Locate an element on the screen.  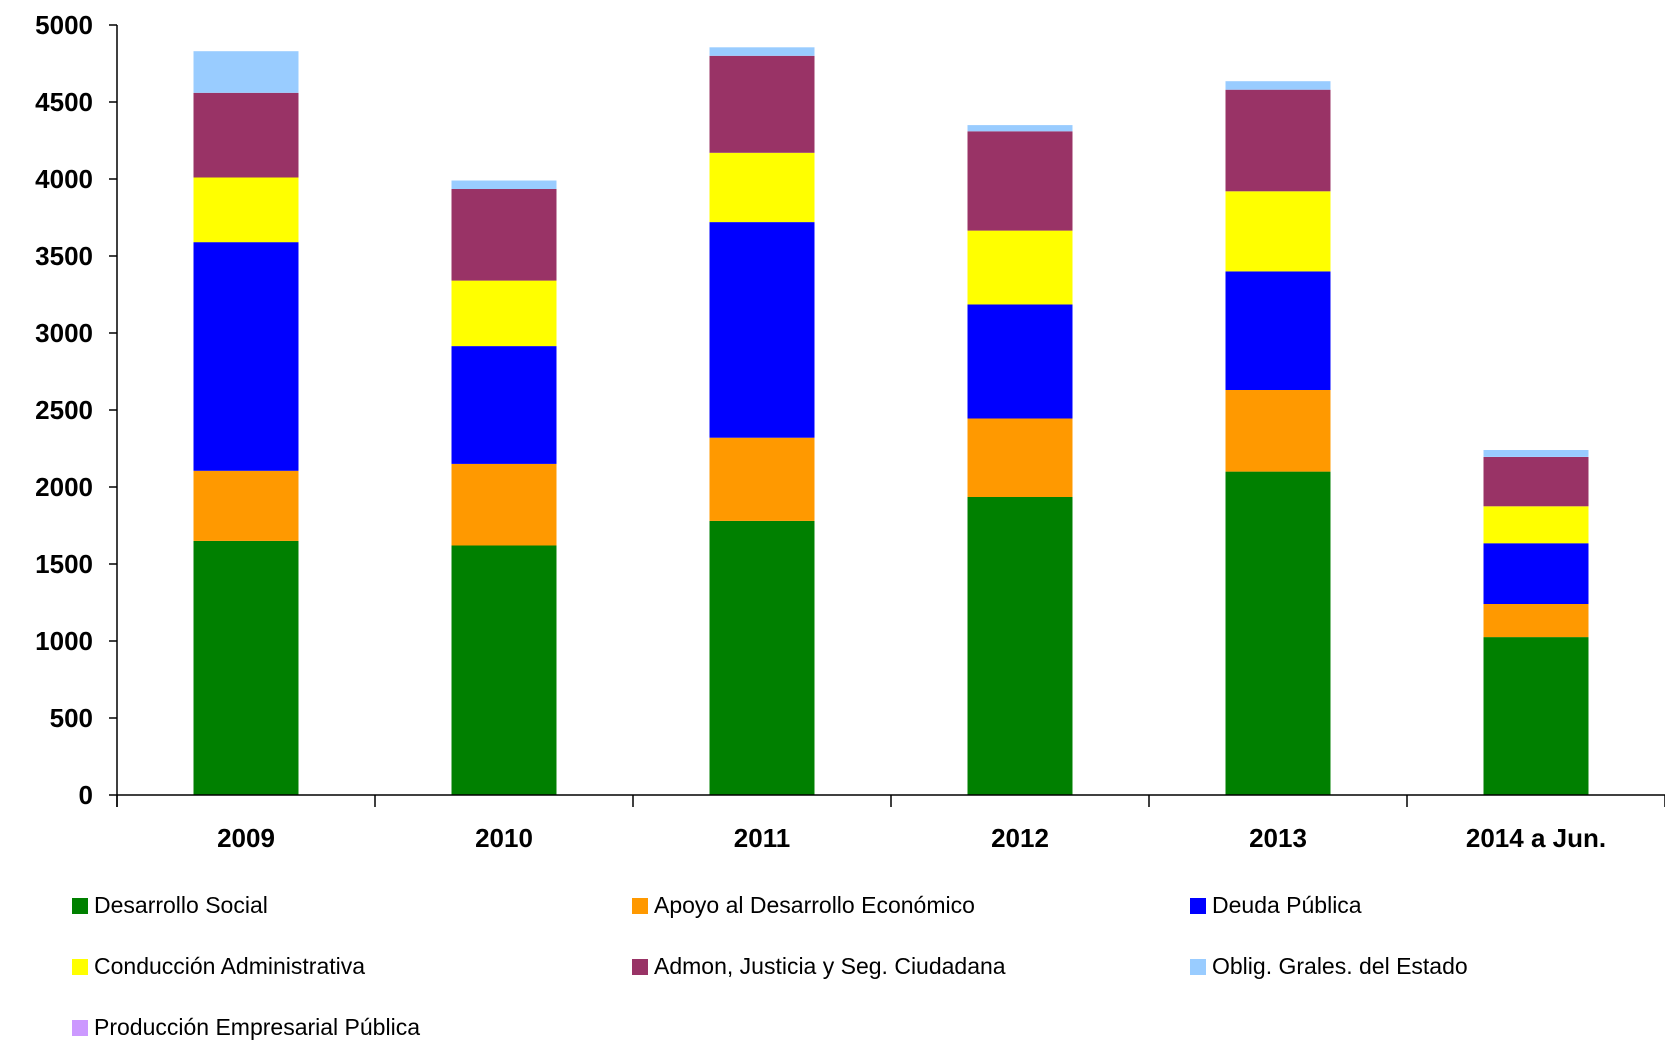
y-tick-label: 2000 is located at coordinates (64, 487).